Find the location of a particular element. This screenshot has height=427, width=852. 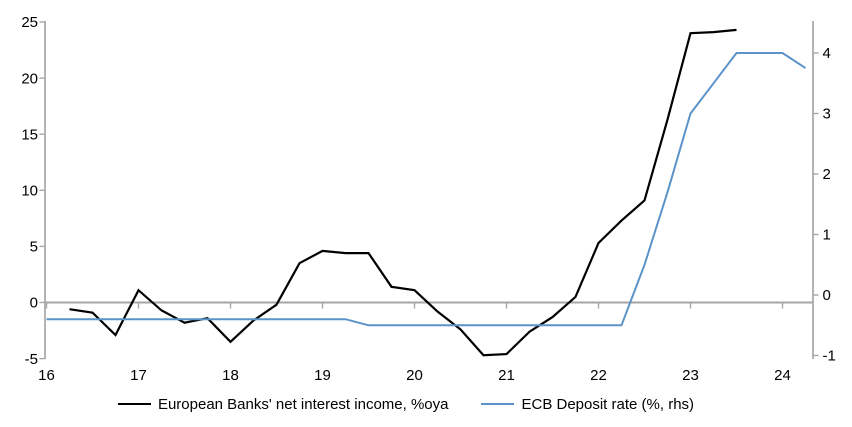

x-axis-tick-label: 20 is located at coordinates (414, 375).